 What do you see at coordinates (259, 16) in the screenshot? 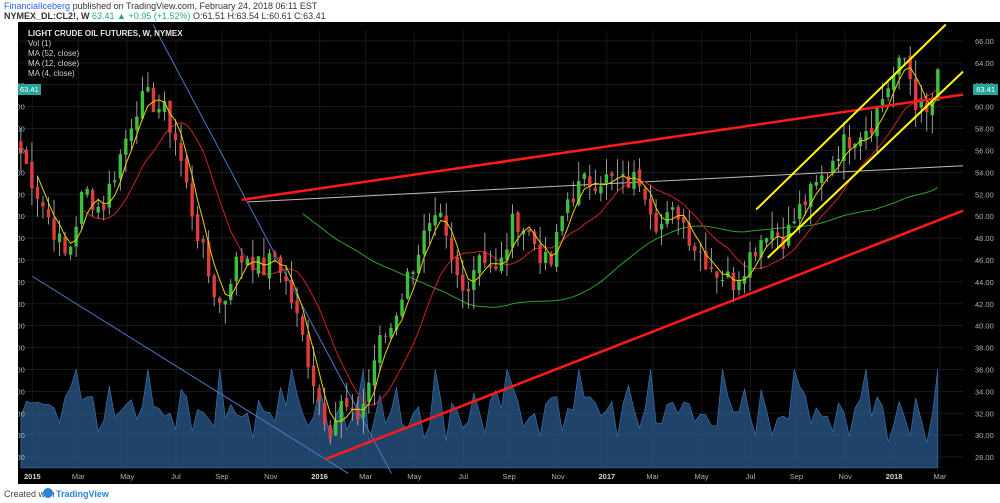
I see `ohlc-text: O:61.51 H:63.54 L:60.61 C:63.41` at bounding box center [259, 16].